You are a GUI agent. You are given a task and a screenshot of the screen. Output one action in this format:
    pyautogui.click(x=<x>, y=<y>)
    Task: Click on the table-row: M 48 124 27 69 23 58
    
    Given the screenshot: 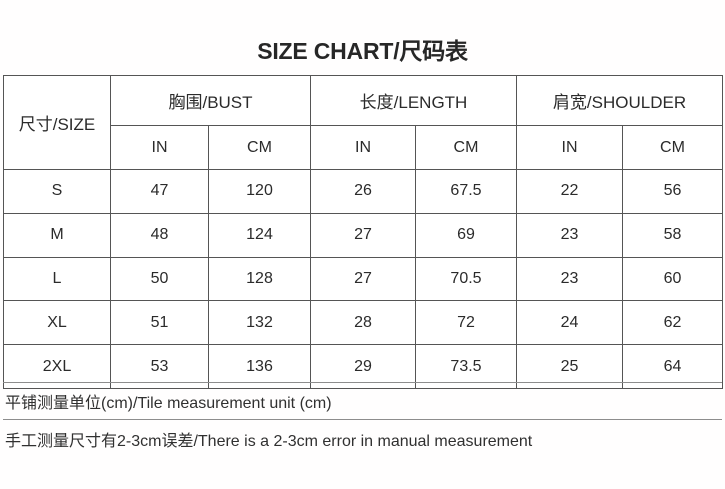 What is the action you would take?
    pyautogui.click(x=363, y=235)
    